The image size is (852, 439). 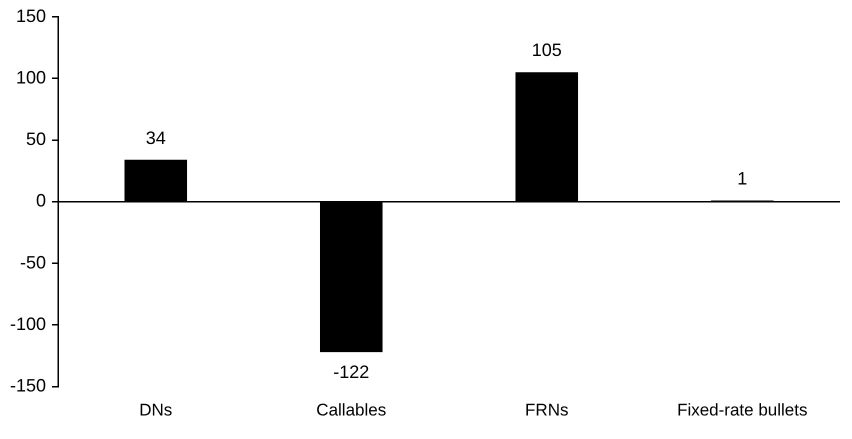 What do you see at coordinates (155, 410) in the screenshot?
I see `x-tick-label: DNs` at bounding box center [155, 410].